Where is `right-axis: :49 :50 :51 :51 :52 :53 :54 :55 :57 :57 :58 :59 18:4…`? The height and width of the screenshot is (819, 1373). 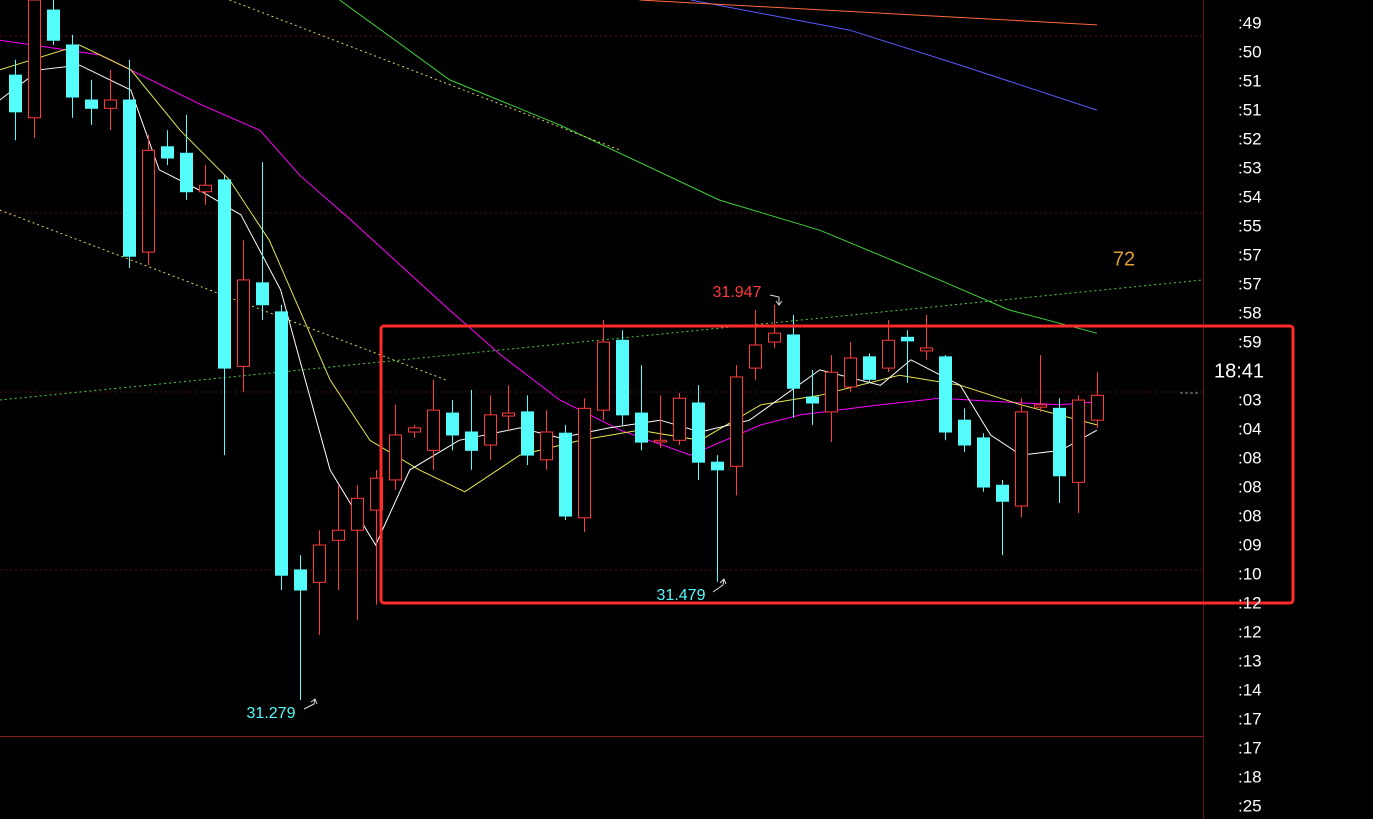 right-axis: :49 :50 :51 :51 :52 :53 :54 :55 :57 :57 :58 :59 18:4… is located at coordinates (1239, 414).